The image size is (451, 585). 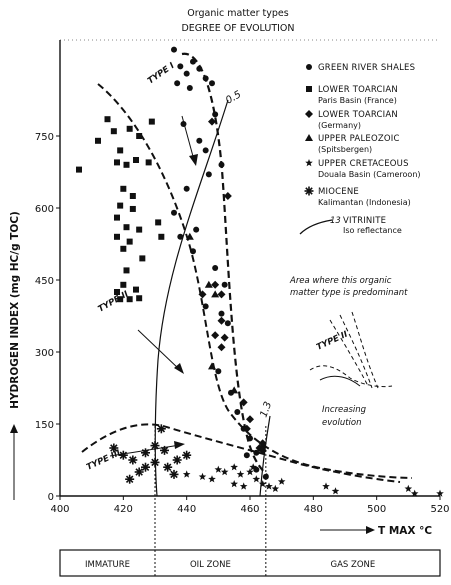 What do you see at coordinates (179, 368) in the screenshot?
I see `type2-arrowhead` at bounding box center [179, 368].